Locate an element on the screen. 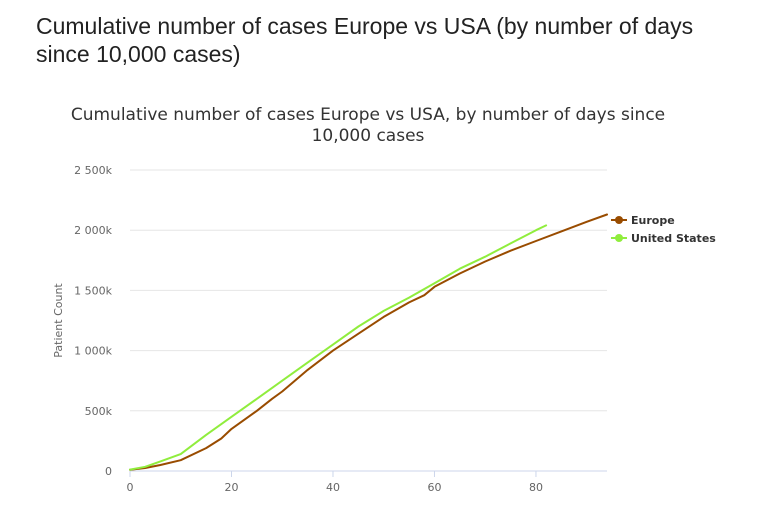 This screenshot has height=509, width=757. chart-title-line-2: 10,000 cases is located at coordinates (368, 136).